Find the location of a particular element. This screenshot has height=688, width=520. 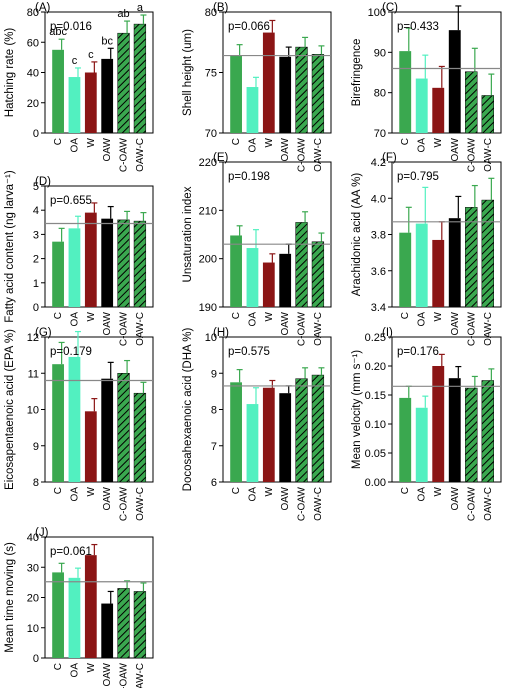

p-value-label: p=0.016 is located at coordinates (71, 27).